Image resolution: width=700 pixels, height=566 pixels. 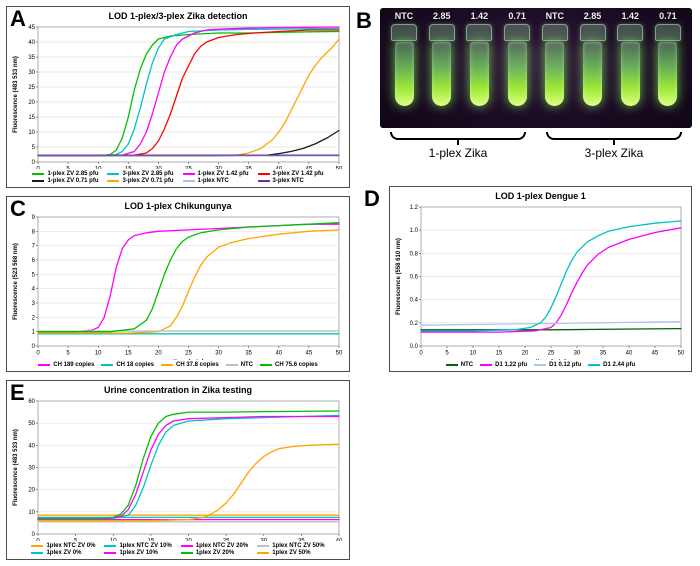 What do you see at coordinates (611, 365) in the screenshot?
I see `legend-item: D1 2.44 pfu` at bounding box center [611, 365].